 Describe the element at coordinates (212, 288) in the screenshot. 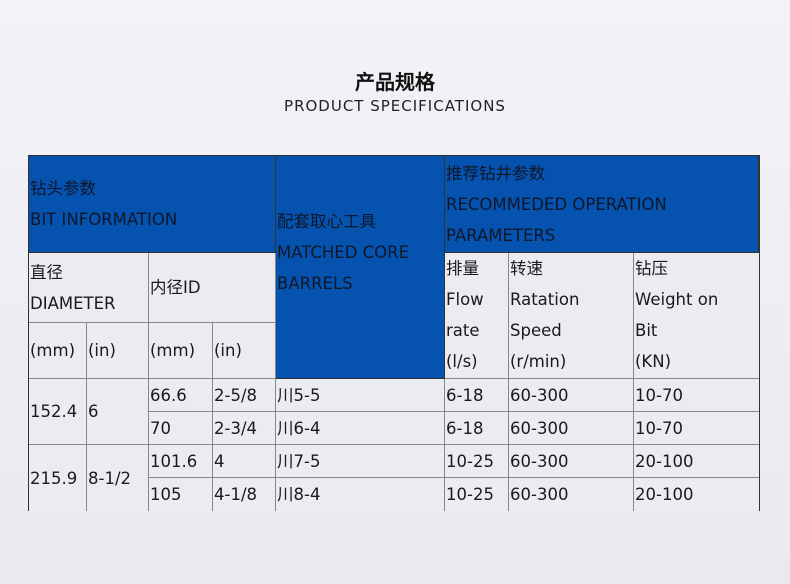

I see `header-inner-diameter: 内径ID` at that location.